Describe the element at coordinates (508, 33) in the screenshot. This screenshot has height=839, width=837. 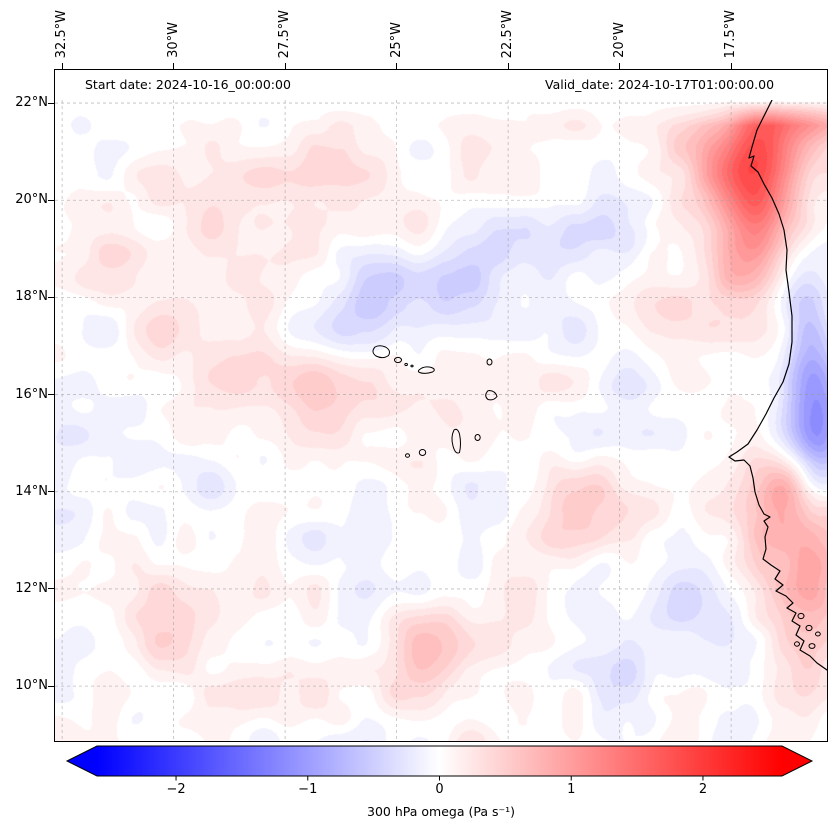
I see `top-tick-label: 22.5°W` at that location.